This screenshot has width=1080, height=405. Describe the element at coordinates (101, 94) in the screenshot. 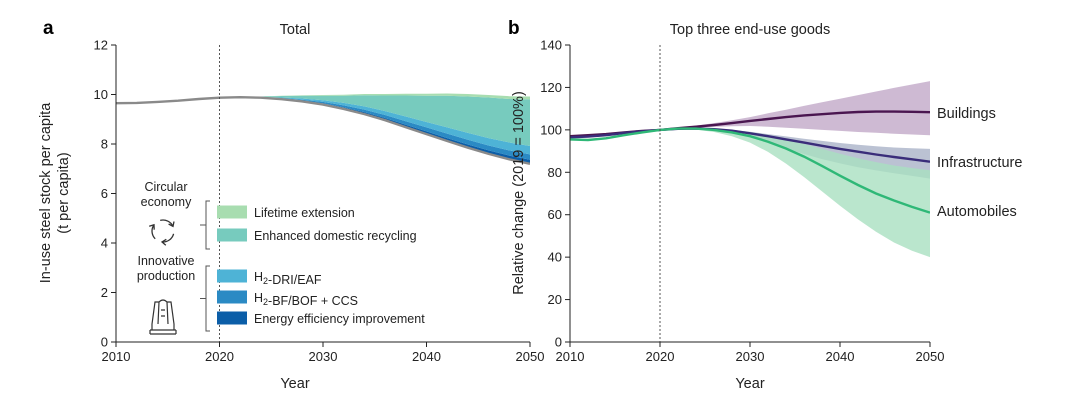

I see `y-tick-label: 10` at that location.